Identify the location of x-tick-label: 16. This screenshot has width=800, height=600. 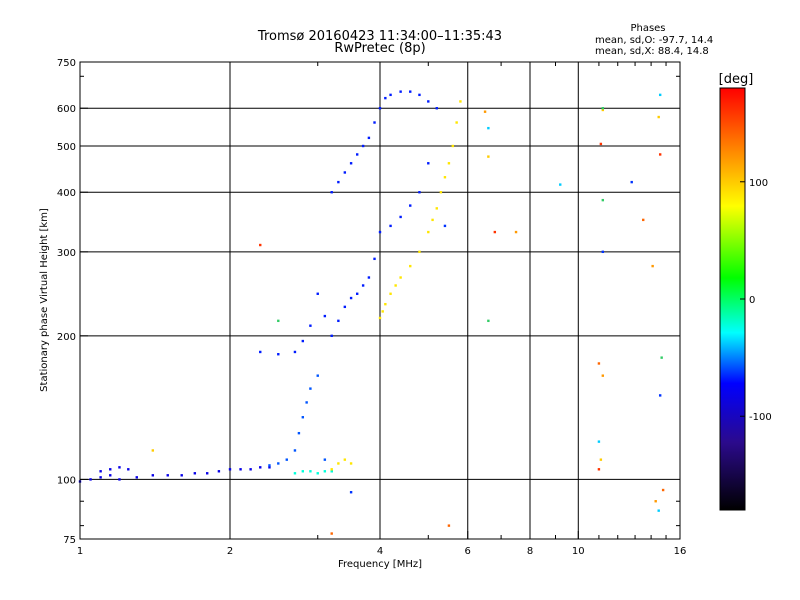
(680, 551).